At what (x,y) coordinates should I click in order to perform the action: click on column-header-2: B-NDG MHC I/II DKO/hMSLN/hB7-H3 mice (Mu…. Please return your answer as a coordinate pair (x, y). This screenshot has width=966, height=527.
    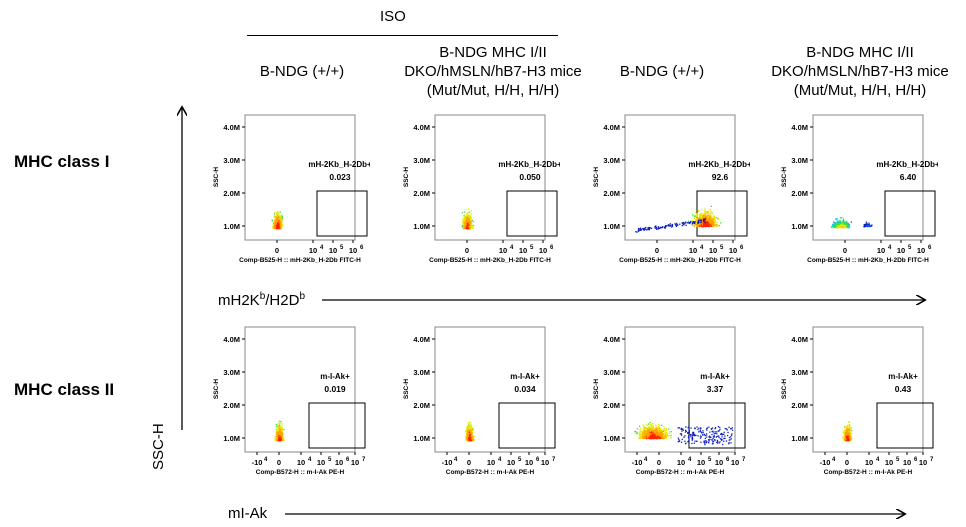
    Looking at the image, I should click on (493, 71).